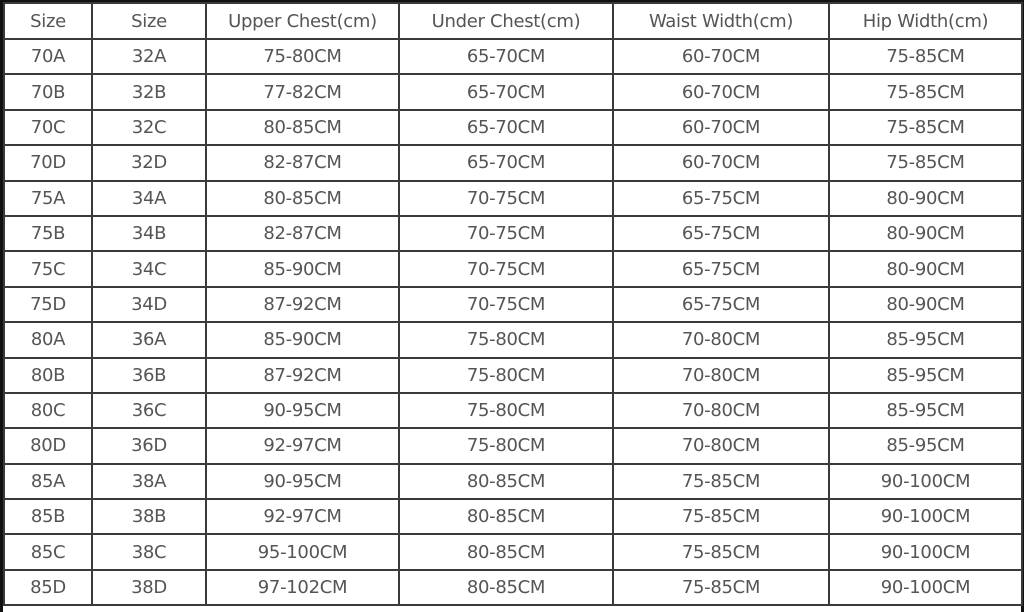  I want to click on table-cell: 32A, so click(149, 56).